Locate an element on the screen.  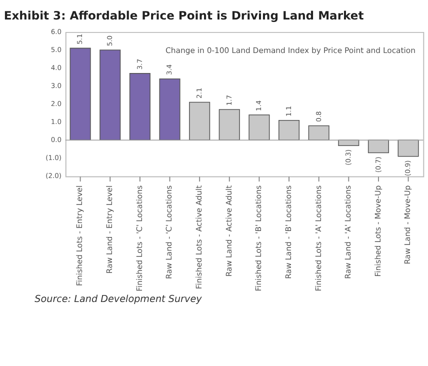
x-tick-label: Raw Land - Move-Up is located at coordinates (407, 224).